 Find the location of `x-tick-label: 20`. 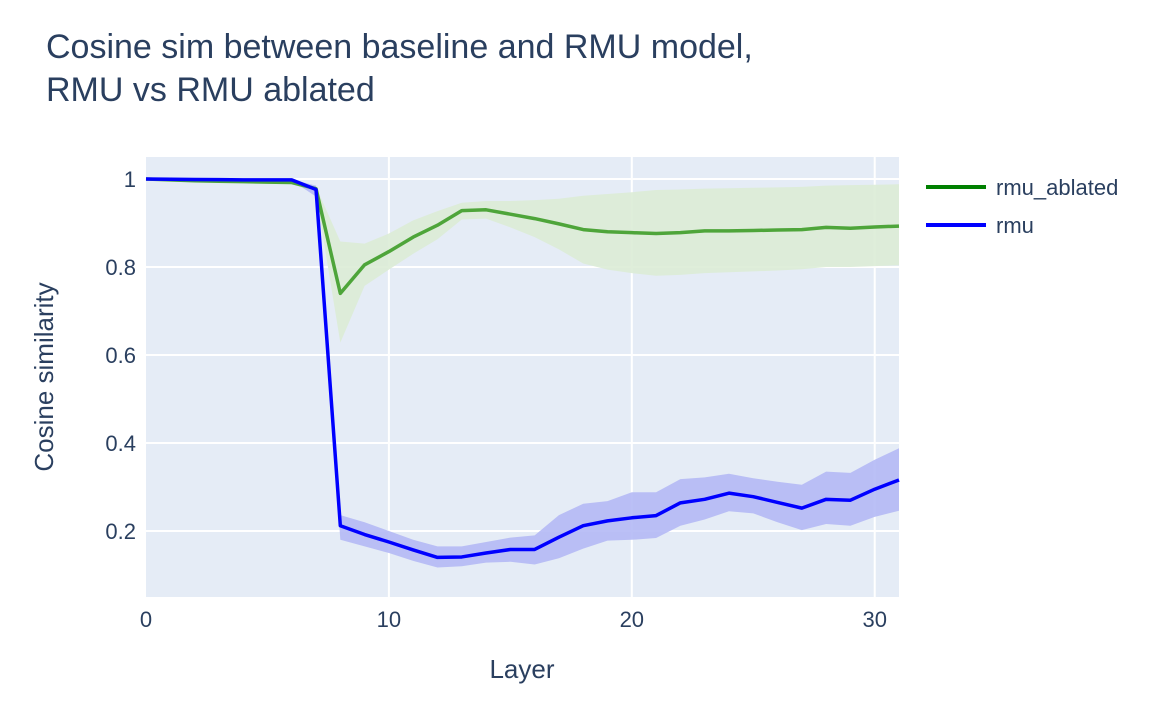

x-tick-label: 20 is located at coordinates (632, 619).